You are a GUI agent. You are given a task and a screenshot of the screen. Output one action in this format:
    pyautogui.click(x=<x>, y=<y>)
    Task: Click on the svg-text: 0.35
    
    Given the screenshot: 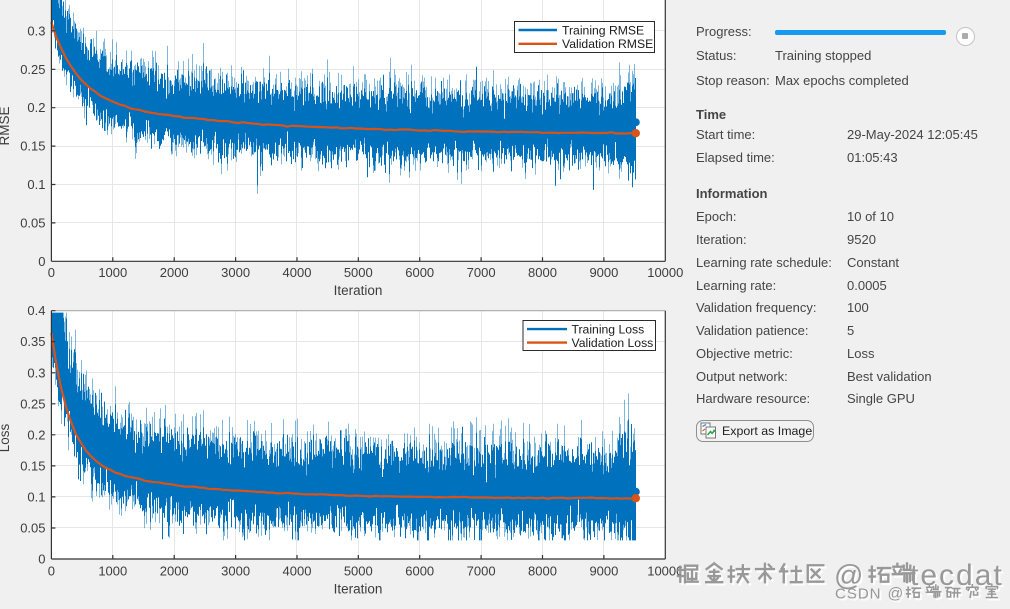 What is the action you would take?
    pyautogui.click(x=32, y=341)
    